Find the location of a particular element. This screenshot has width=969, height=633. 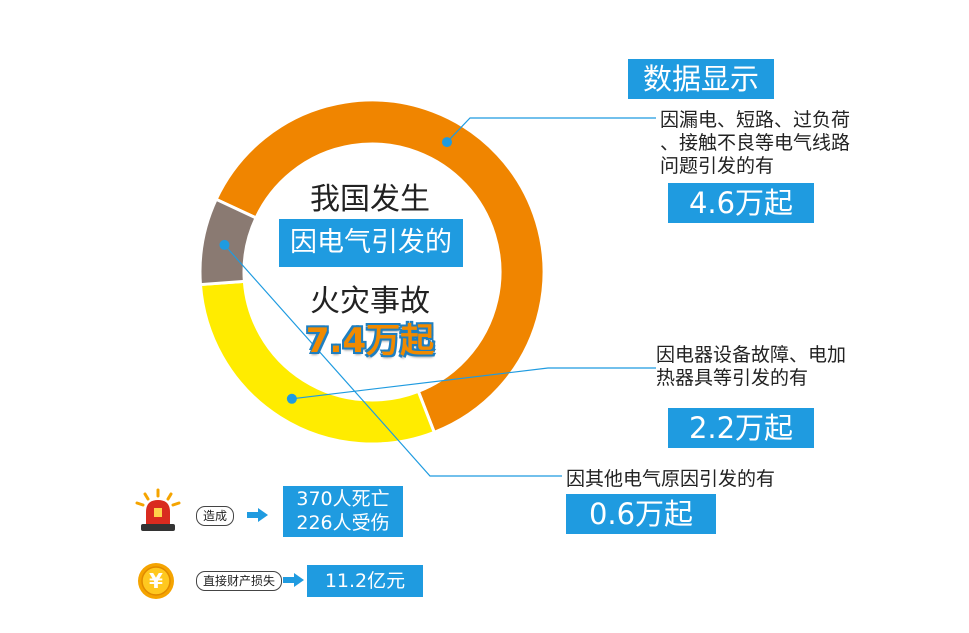

center-line-3: 火灾事故 is located at coordinates (370, 301).